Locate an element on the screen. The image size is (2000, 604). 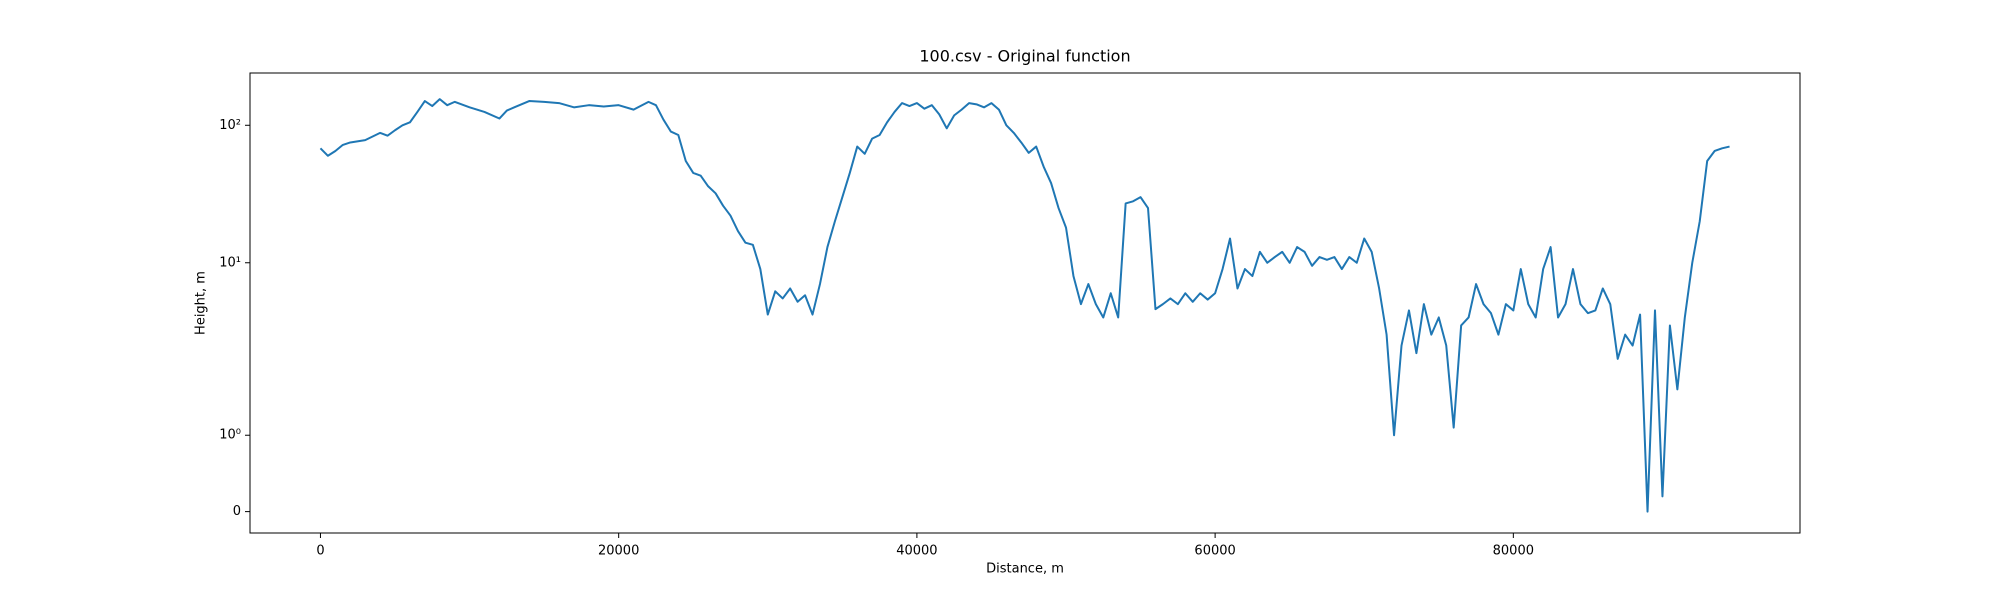
y-tick-label: 10⁰ is located at coordinates (230, 435).